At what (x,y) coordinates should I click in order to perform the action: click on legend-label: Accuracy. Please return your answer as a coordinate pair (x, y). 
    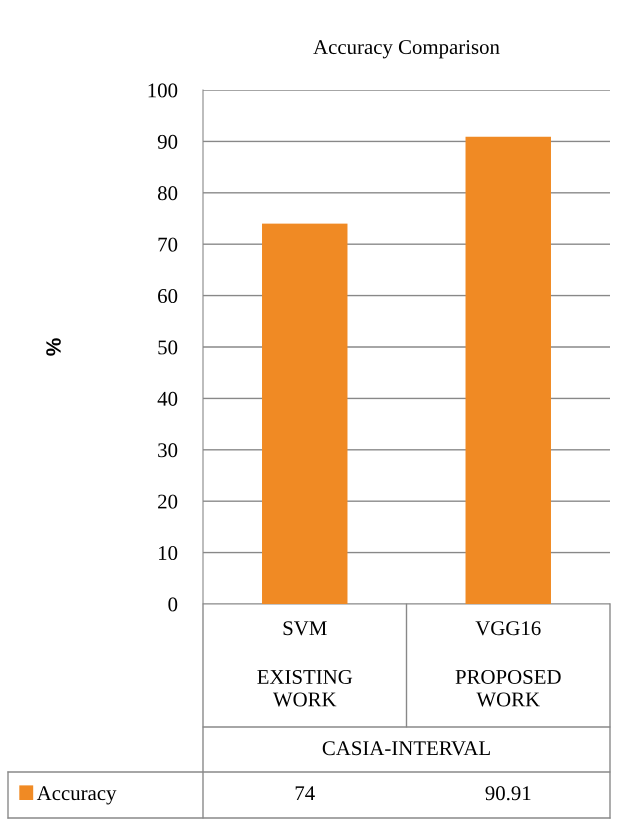
    Looking at the image, I should click on (76, 795).